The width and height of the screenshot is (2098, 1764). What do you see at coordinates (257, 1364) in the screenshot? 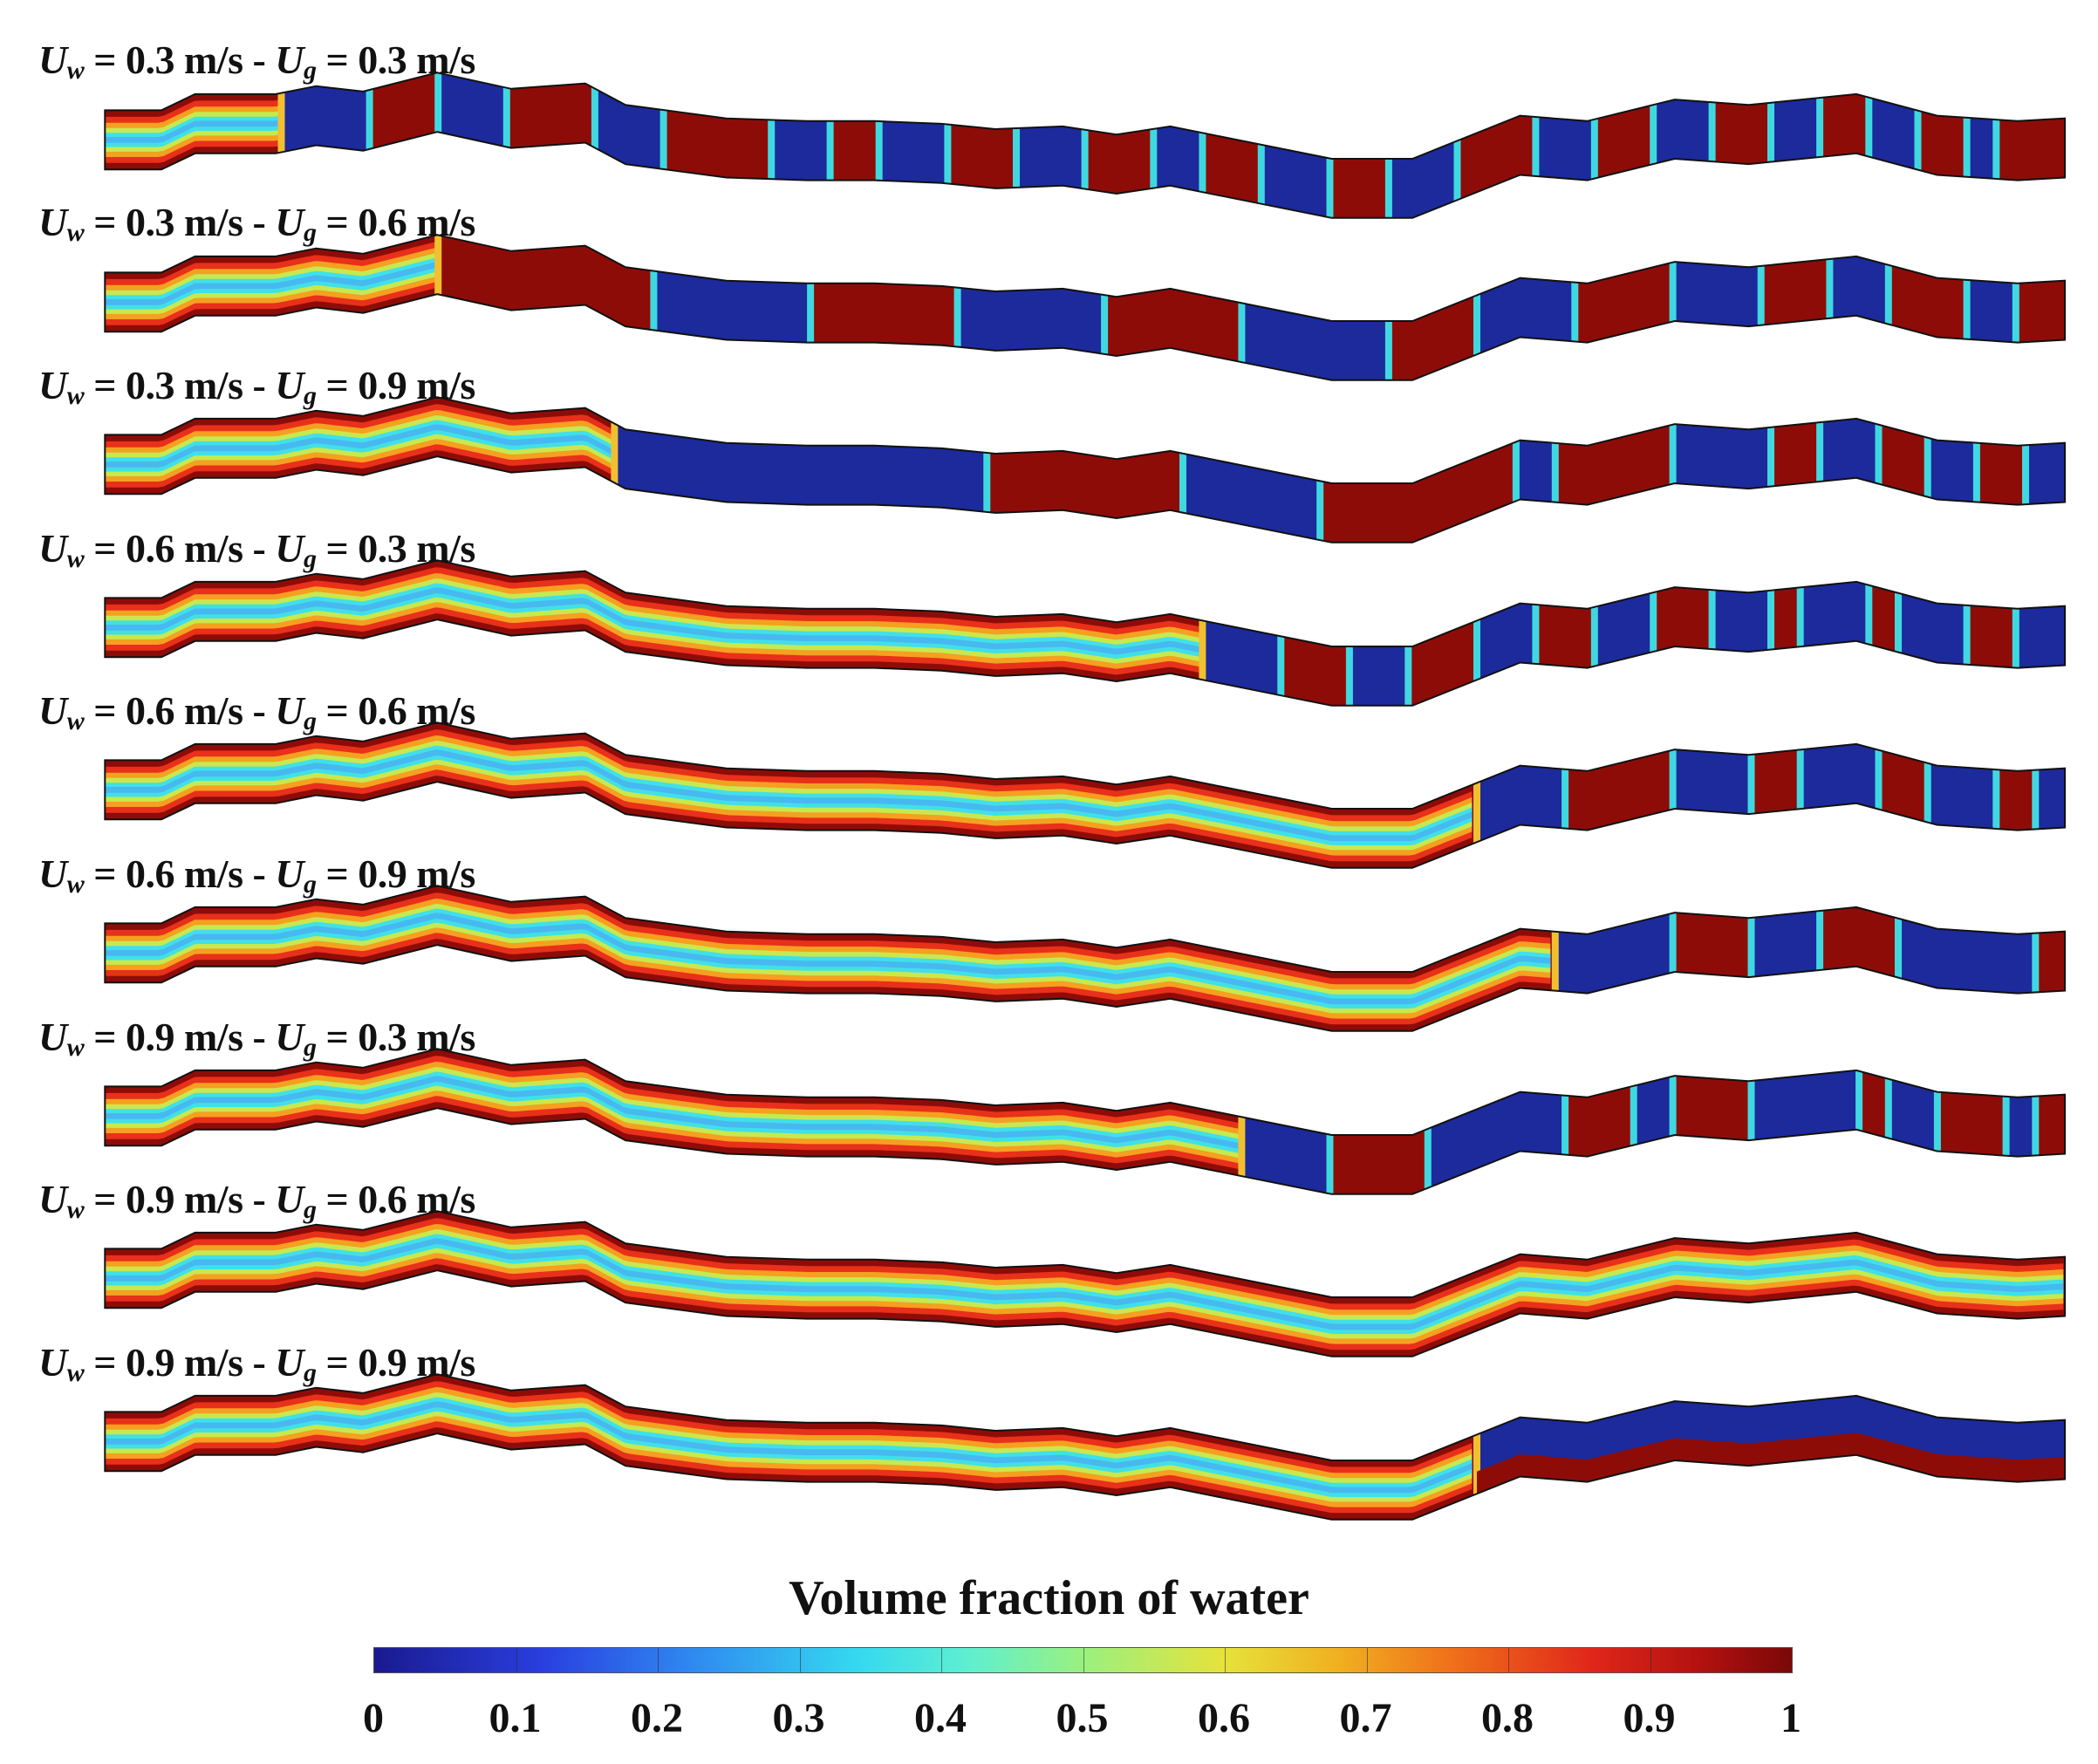
I see `panel-label-9: Uw = 0.9 m/s - Ug = 0.9 m/s` at bounding box center [257, 1364].